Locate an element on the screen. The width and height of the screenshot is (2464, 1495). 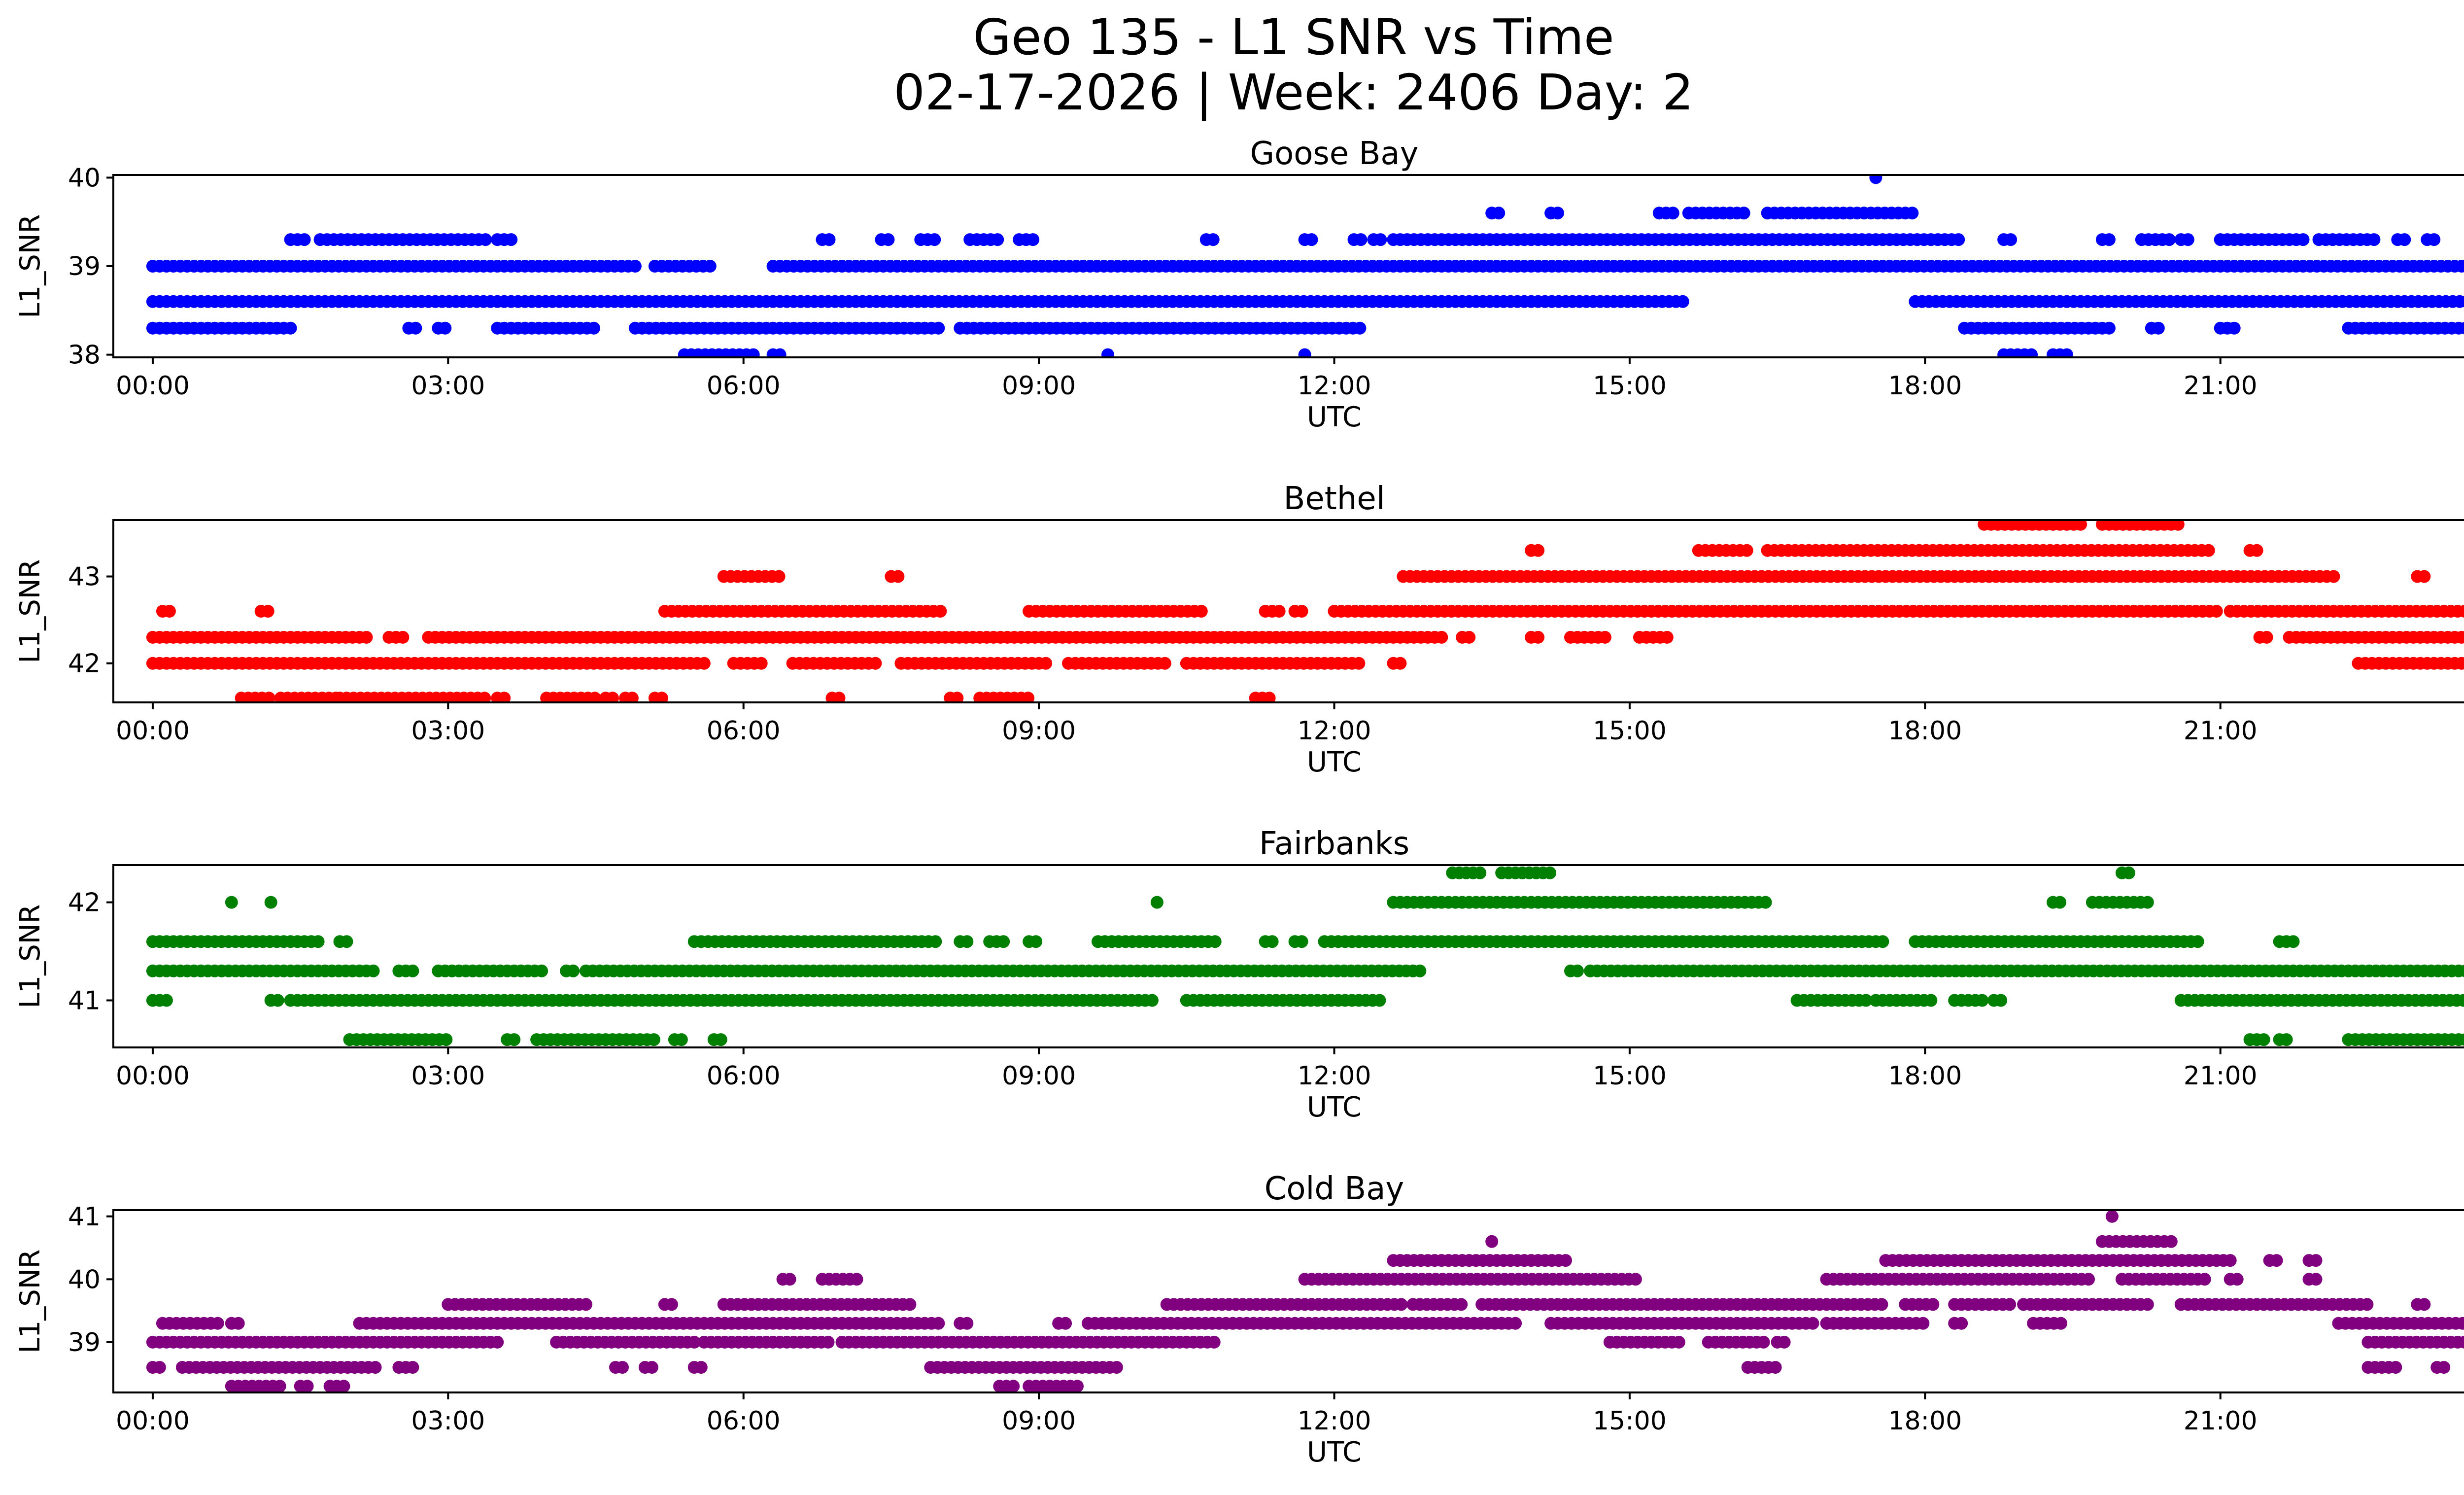
x-tick-label: 06:00 is located at coordinates (744, 731).